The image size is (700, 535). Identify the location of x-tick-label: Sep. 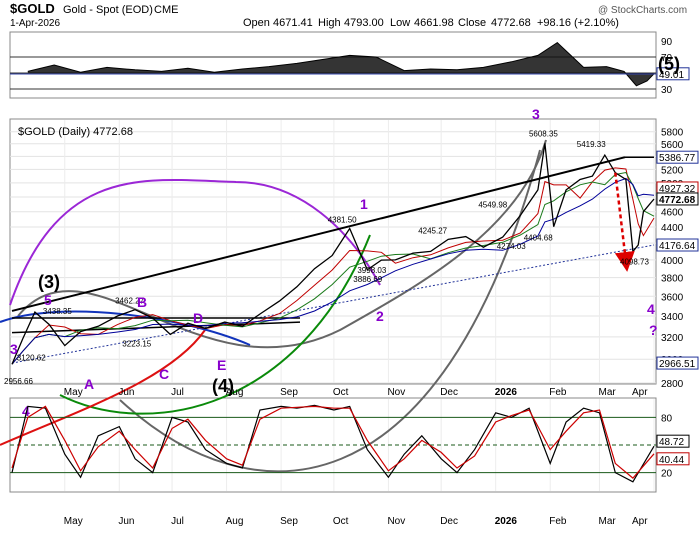
(289, 392).